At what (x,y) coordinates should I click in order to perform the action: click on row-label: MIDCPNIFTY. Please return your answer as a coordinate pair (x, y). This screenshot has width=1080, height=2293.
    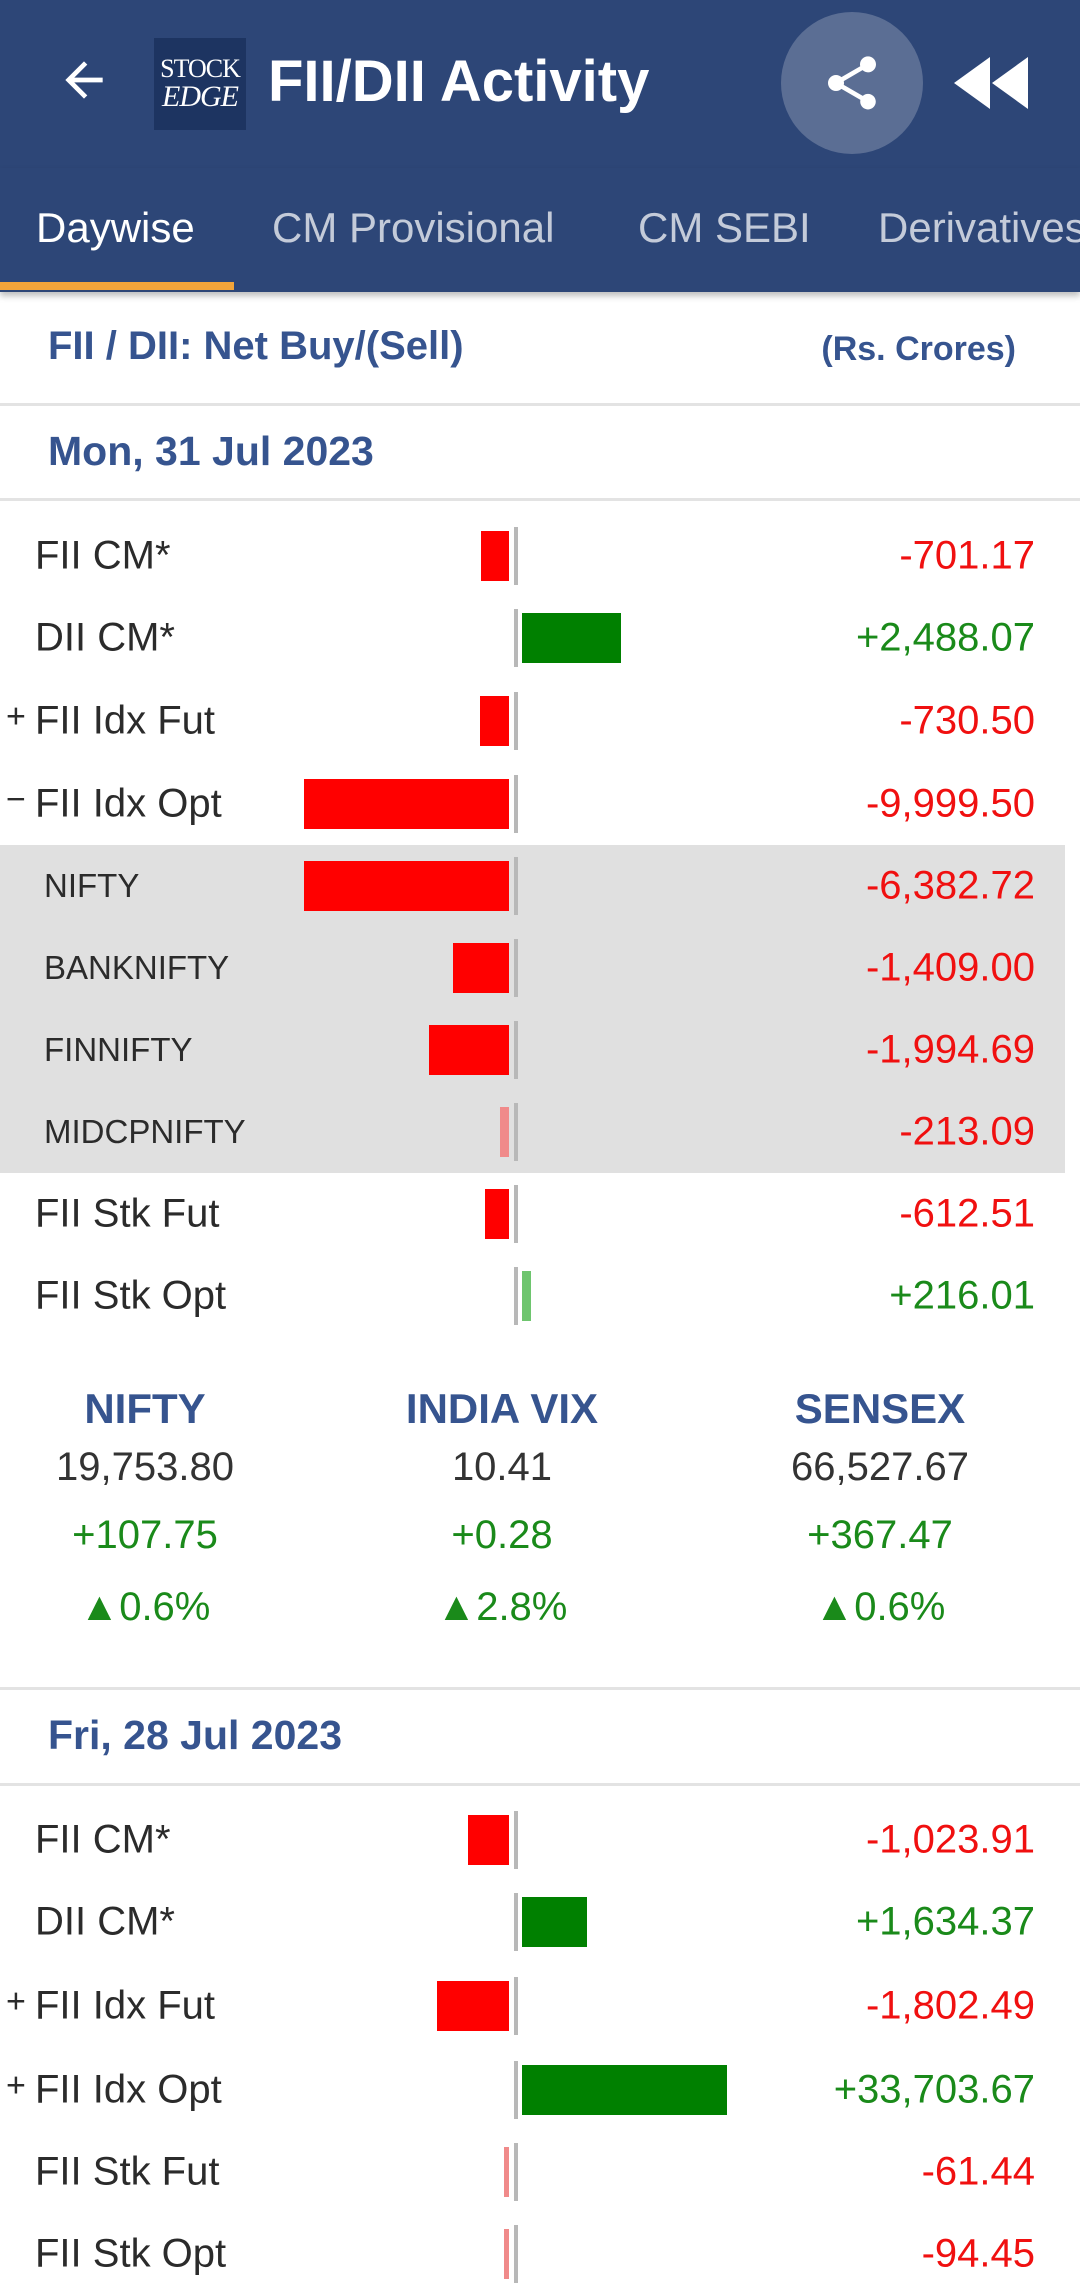
    Looking at the image, I should click on (145, 1131).